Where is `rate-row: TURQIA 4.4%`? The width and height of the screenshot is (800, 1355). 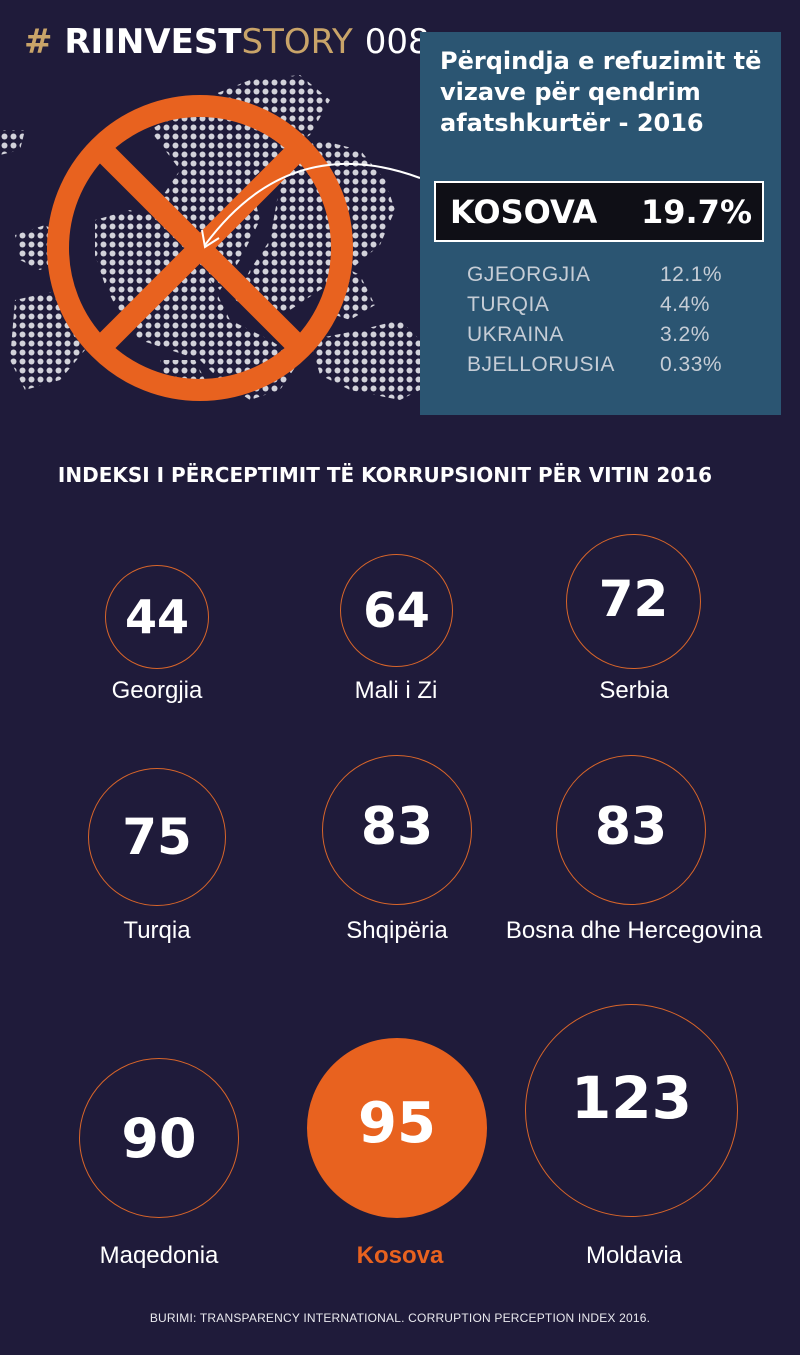
rate-row: TURQIA 4.4% is located at coordinates (617, 308).